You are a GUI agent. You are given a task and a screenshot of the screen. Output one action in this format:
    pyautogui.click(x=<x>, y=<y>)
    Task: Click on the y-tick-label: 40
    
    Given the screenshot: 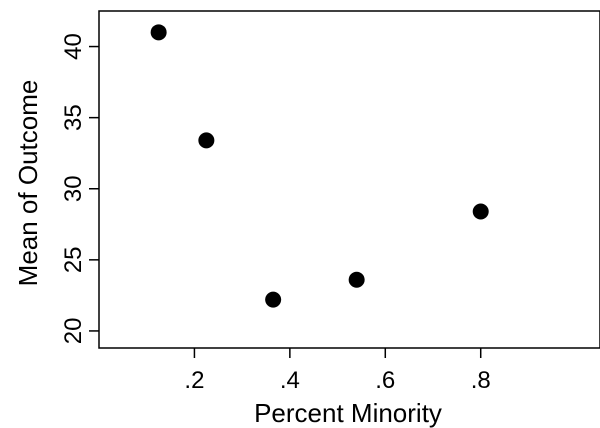 What is the action you would take?
    pyautogui.click(x=73, y=46)
    